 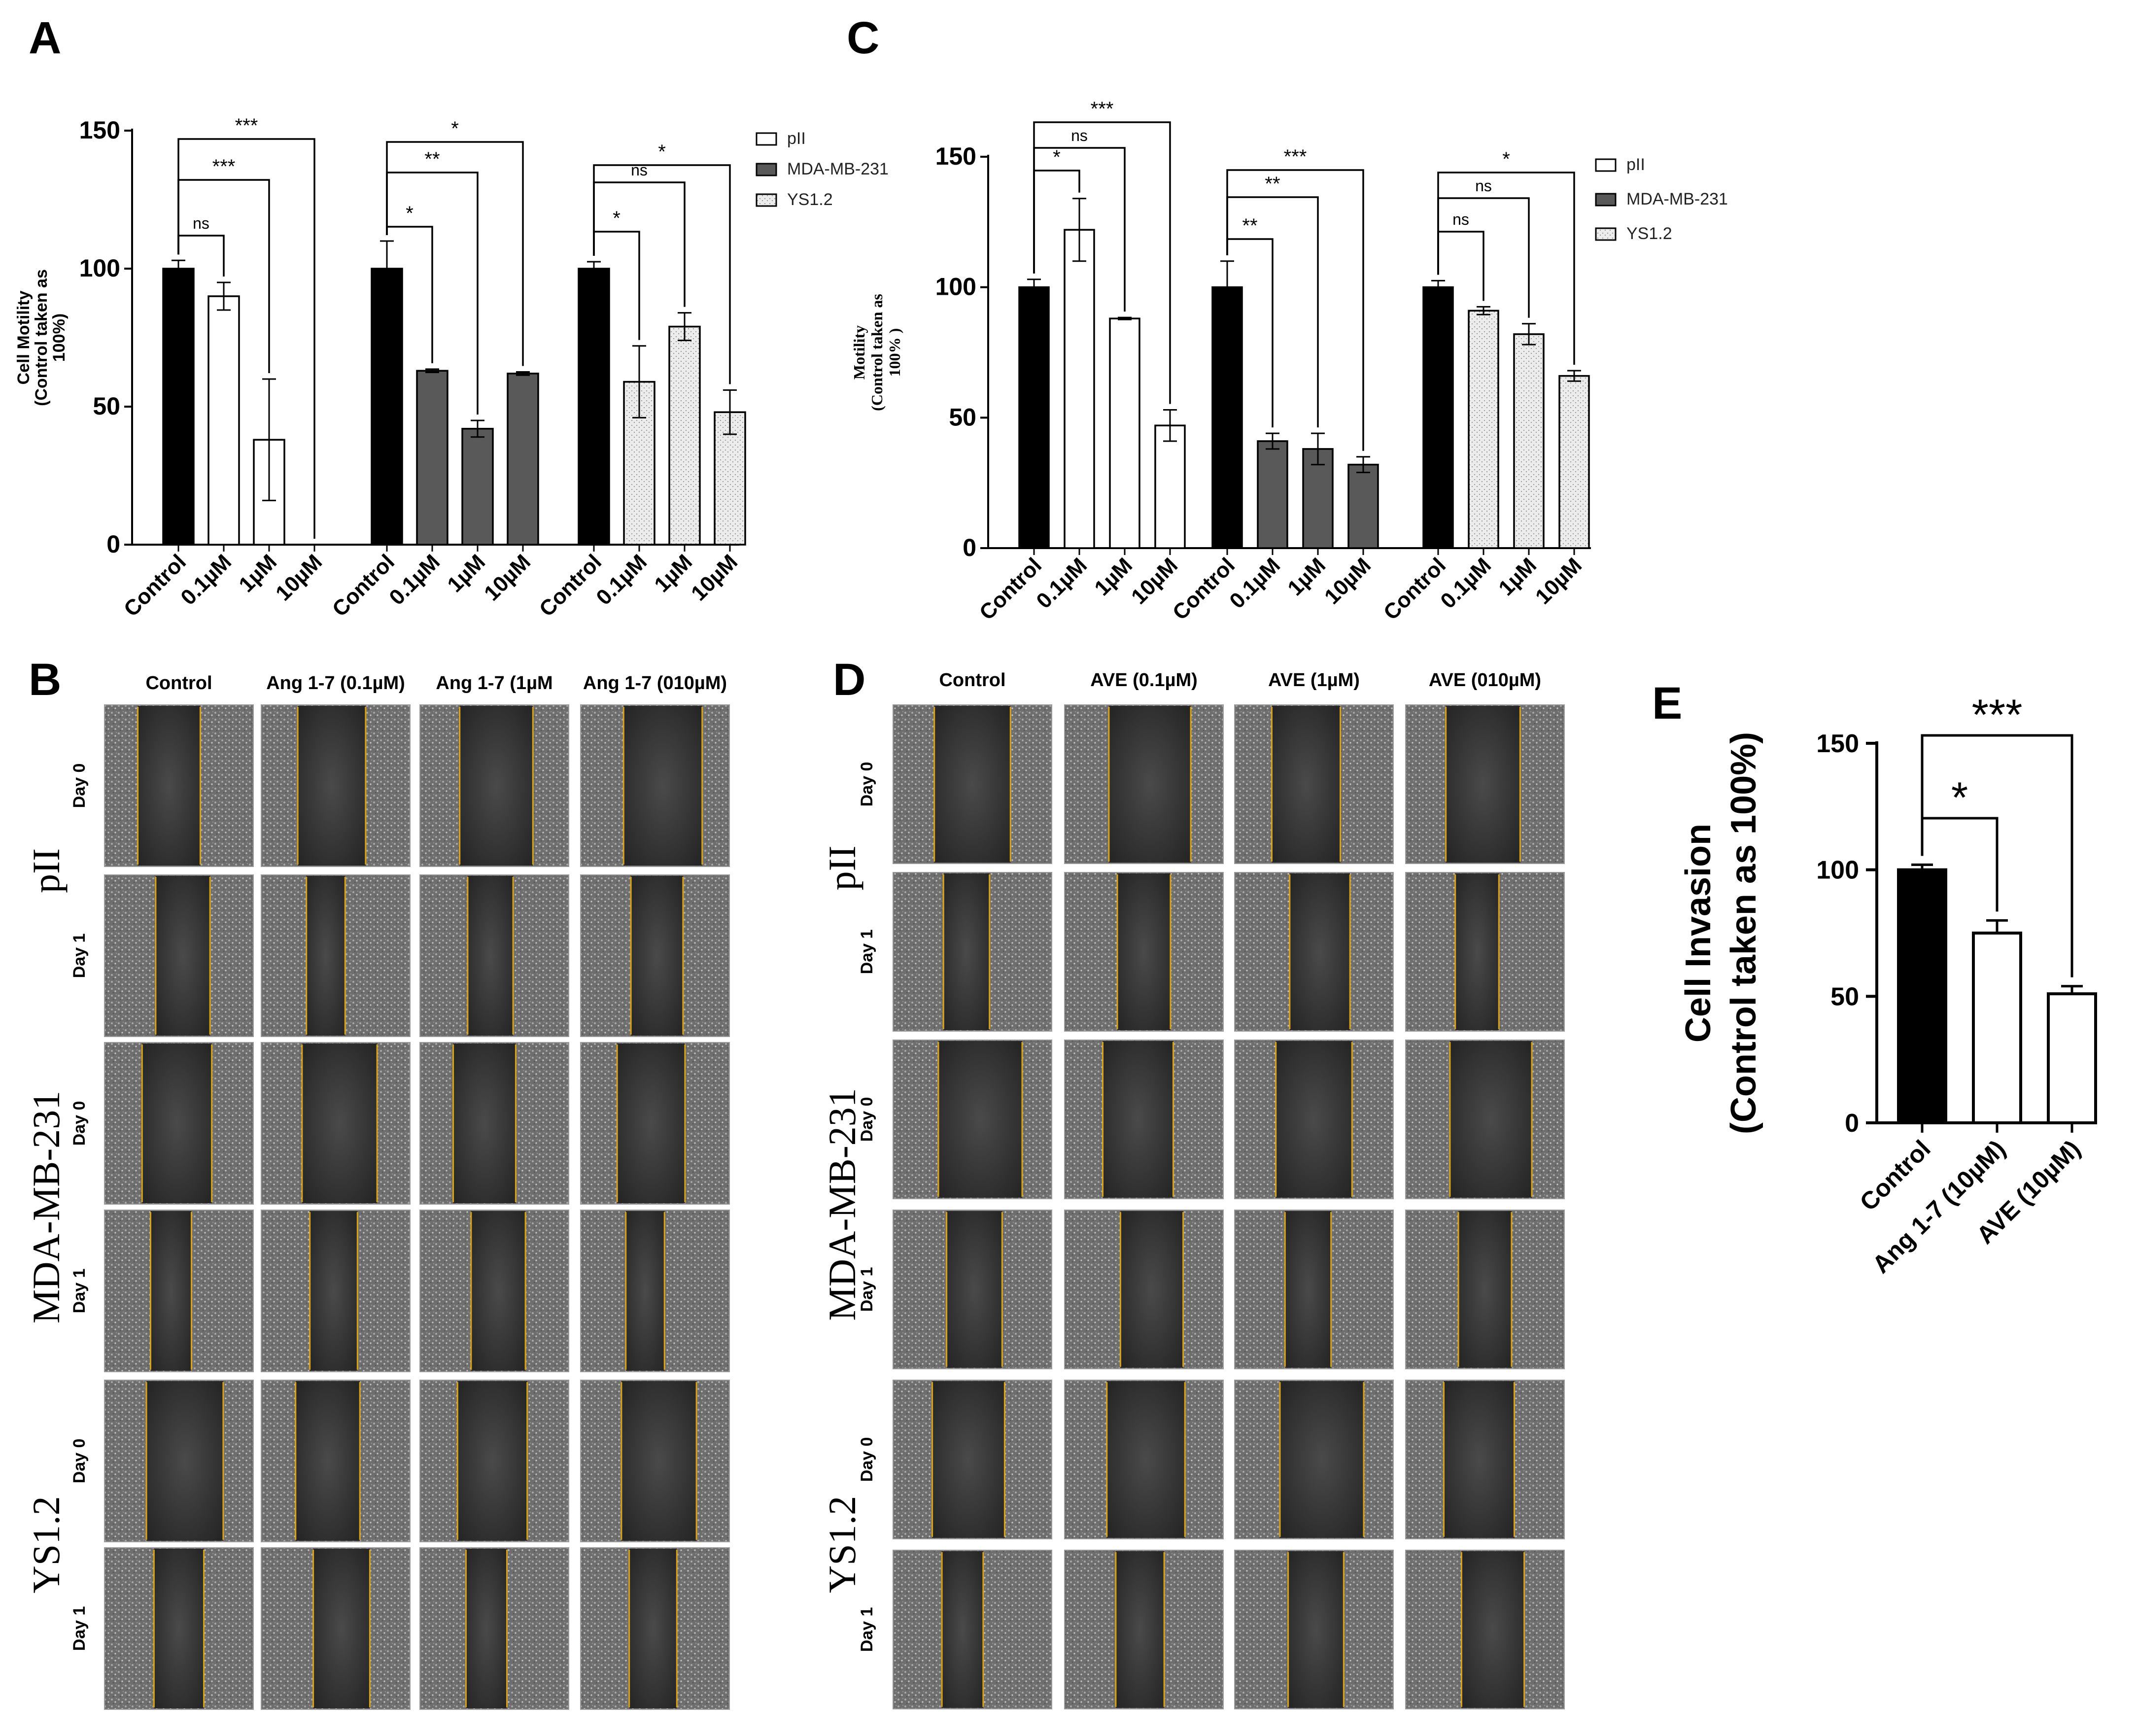 I want to click on y-axis-label-line: (Control taken as 100%), so click(x=1743, y=933).